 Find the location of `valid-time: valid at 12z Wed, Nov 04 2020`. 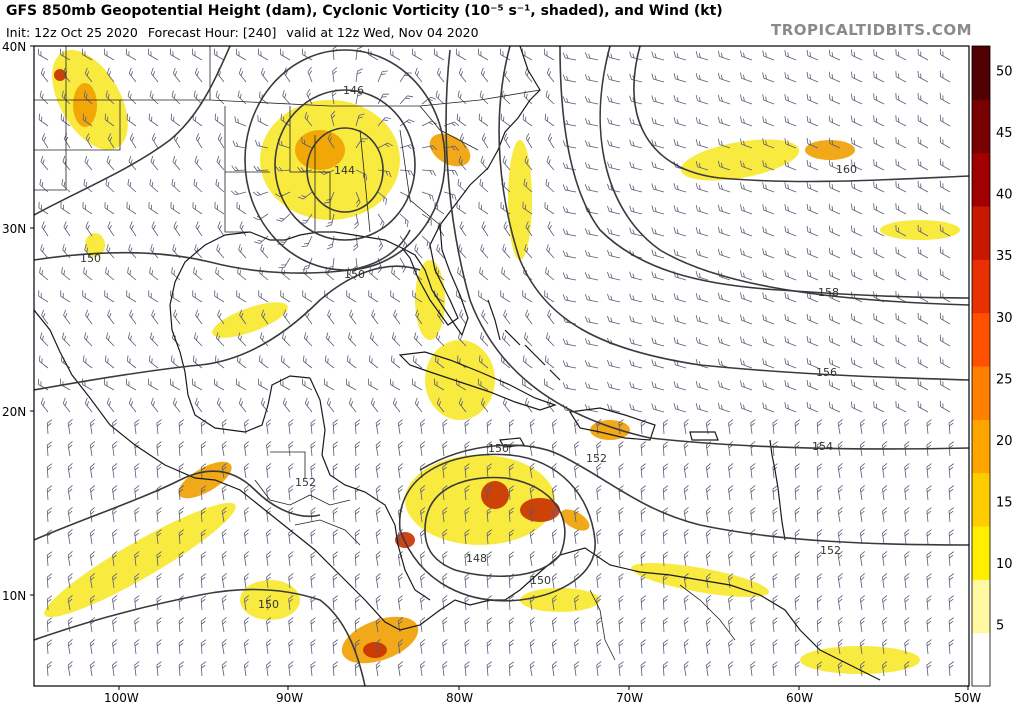

valid-time: valid at 12z Wed, Nov 04 2020 is located at coordinates (382, 32).